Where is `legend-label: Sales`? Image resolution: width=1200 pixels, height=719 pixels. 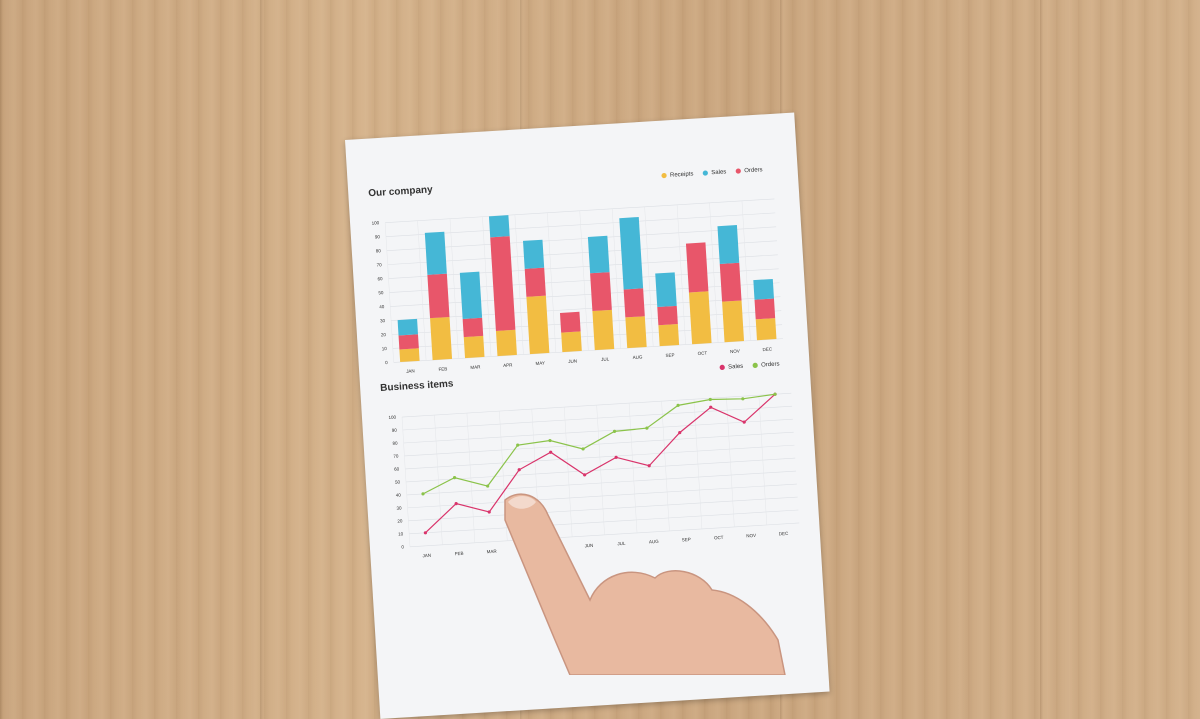 legend-label: Sales is located at coordinates (735, 367).